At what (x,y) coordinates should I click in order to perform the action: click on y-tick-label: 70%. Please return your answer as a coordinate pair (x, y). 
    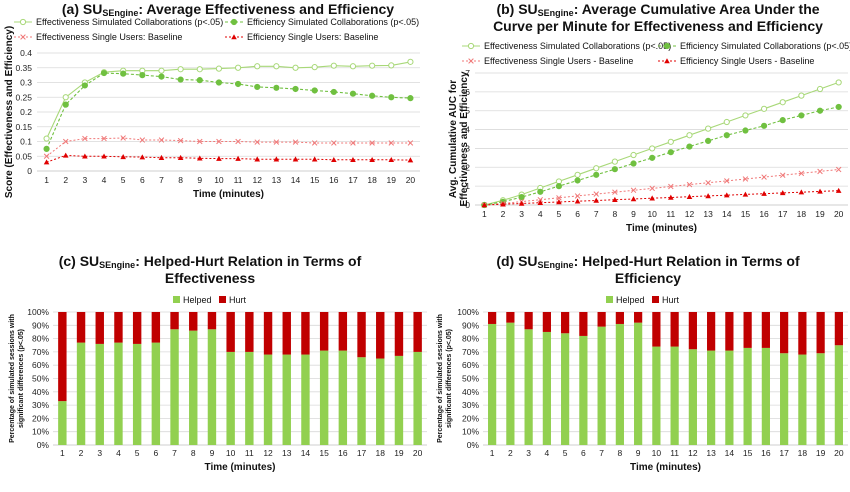
    Looking at the image, I should click on (40, 352).